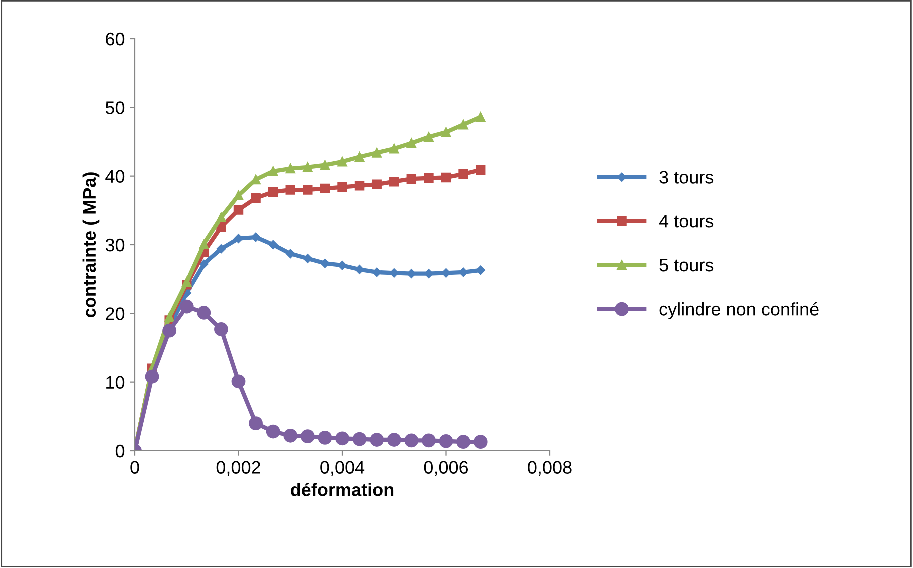 The image size is (913, 568). Describe the element at coordinates (550, 468) in the screenshot. I see `x-tick-label: 0,008` at that location.